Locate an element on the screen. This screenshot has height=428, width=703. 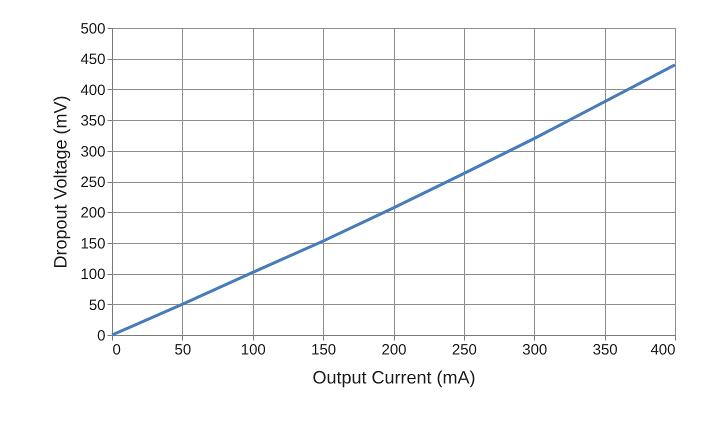
y-tick-label: 100 is located at coordinates (93, 275).